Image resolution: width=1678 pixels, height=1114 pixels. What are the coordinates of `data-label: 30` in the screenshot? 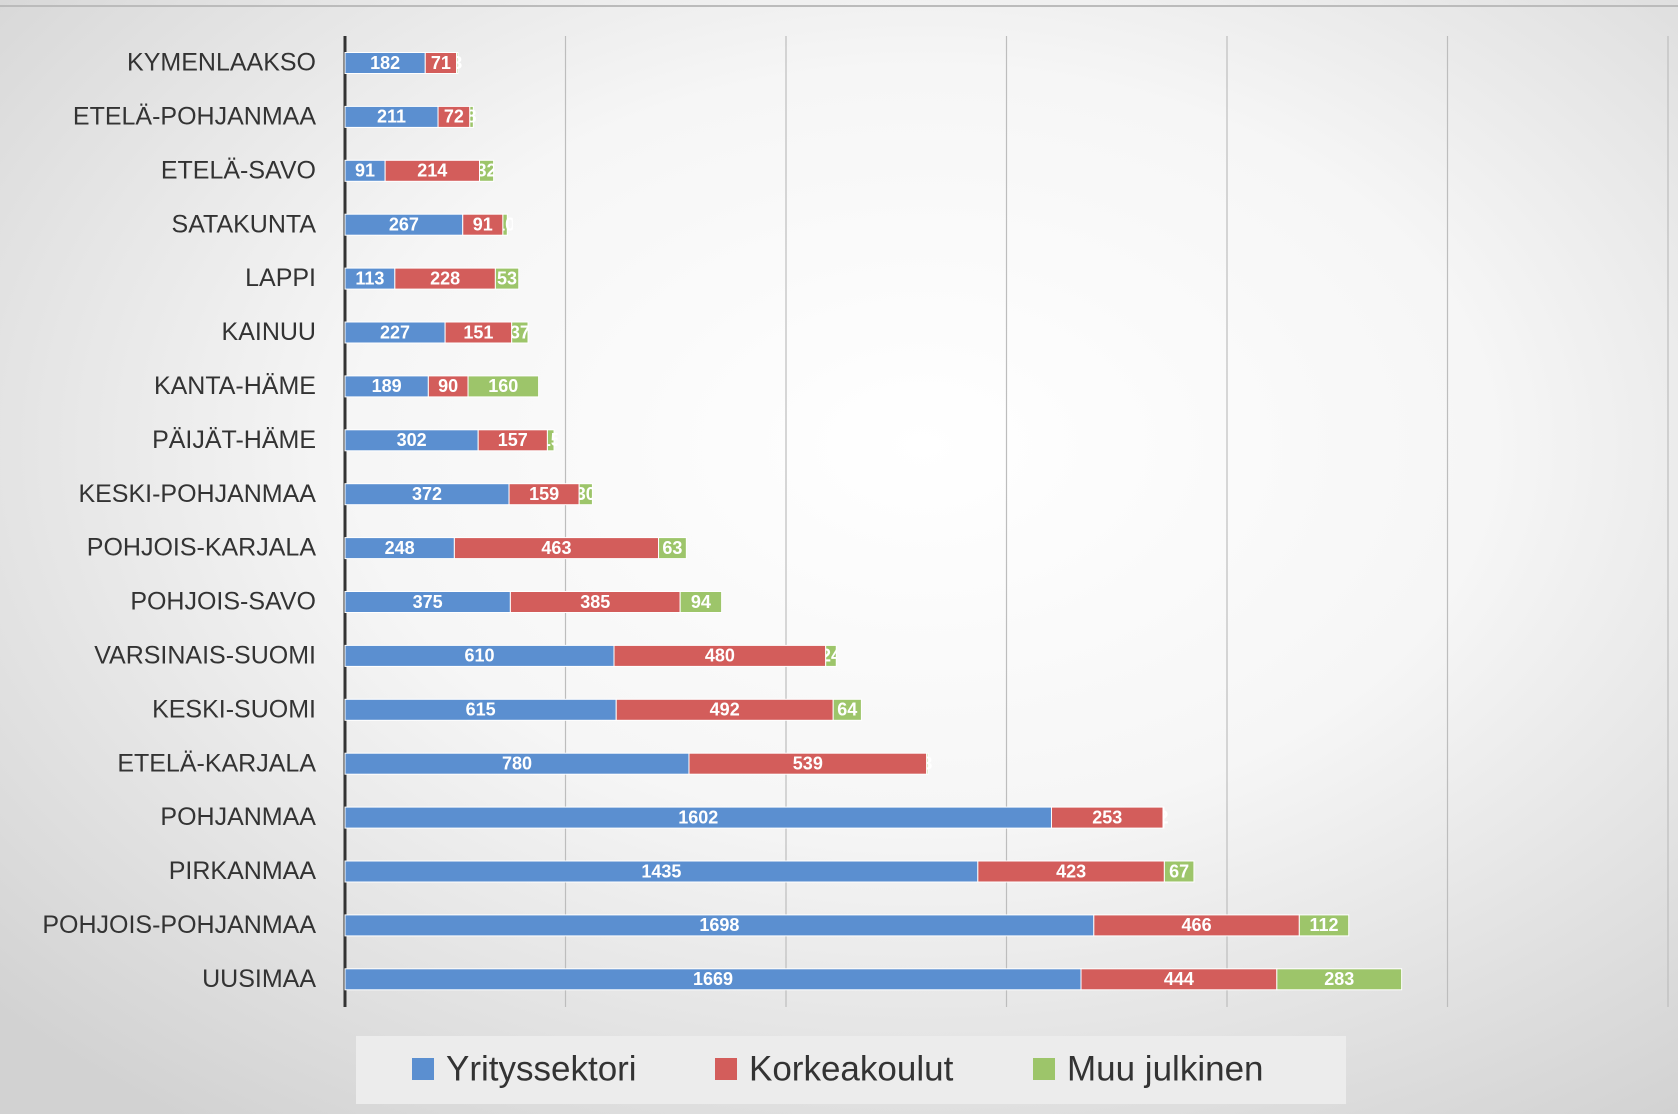 It's located at (586, 494).